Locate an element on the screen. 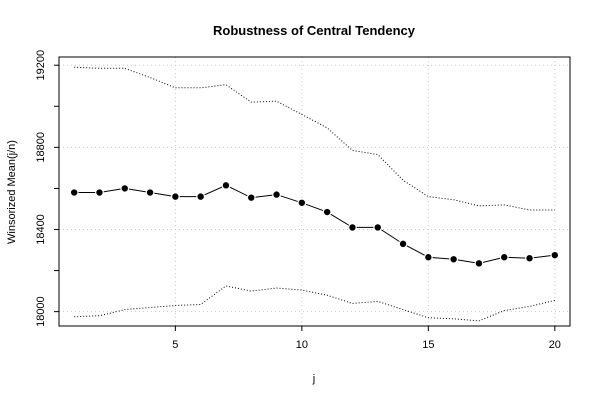 The image size is (599, 400). x-axis: 5 10 15 20 is located at coordinates (366, 338).